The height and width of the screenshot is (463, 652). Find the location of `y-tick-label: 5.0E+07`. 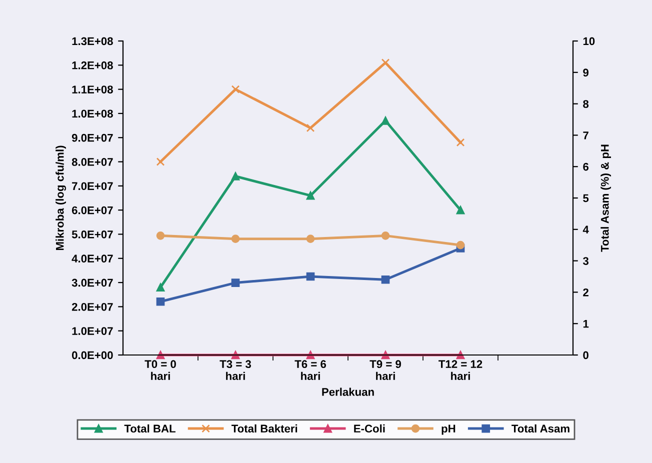

y-tick-label: 5.0E+07 is located at coordinates (92, 234).